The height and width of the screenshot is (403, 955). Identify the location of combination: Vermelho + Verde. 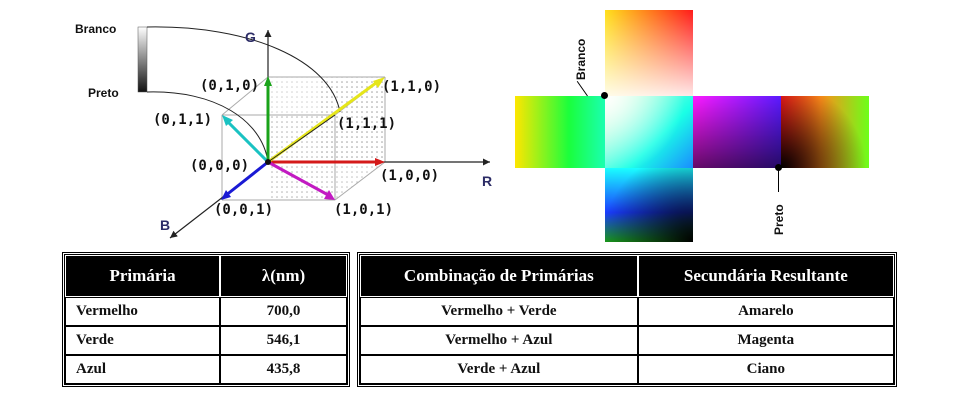
(499, 311).